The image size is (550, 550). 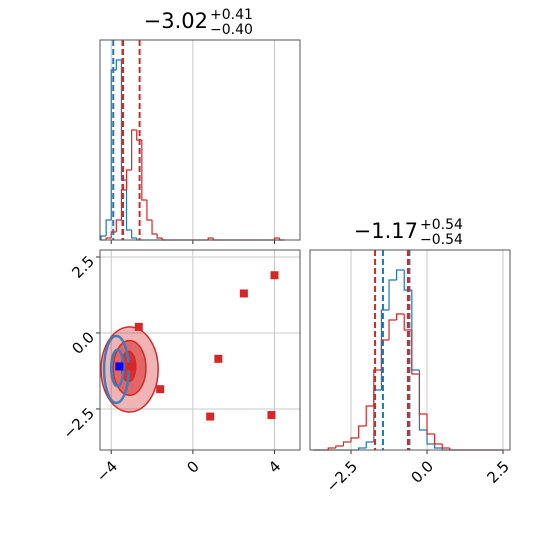 What do you see at coordinates (192, 466) in the screenshot?
I see `x-tick-label: 0` at bounding box center [192, 466].